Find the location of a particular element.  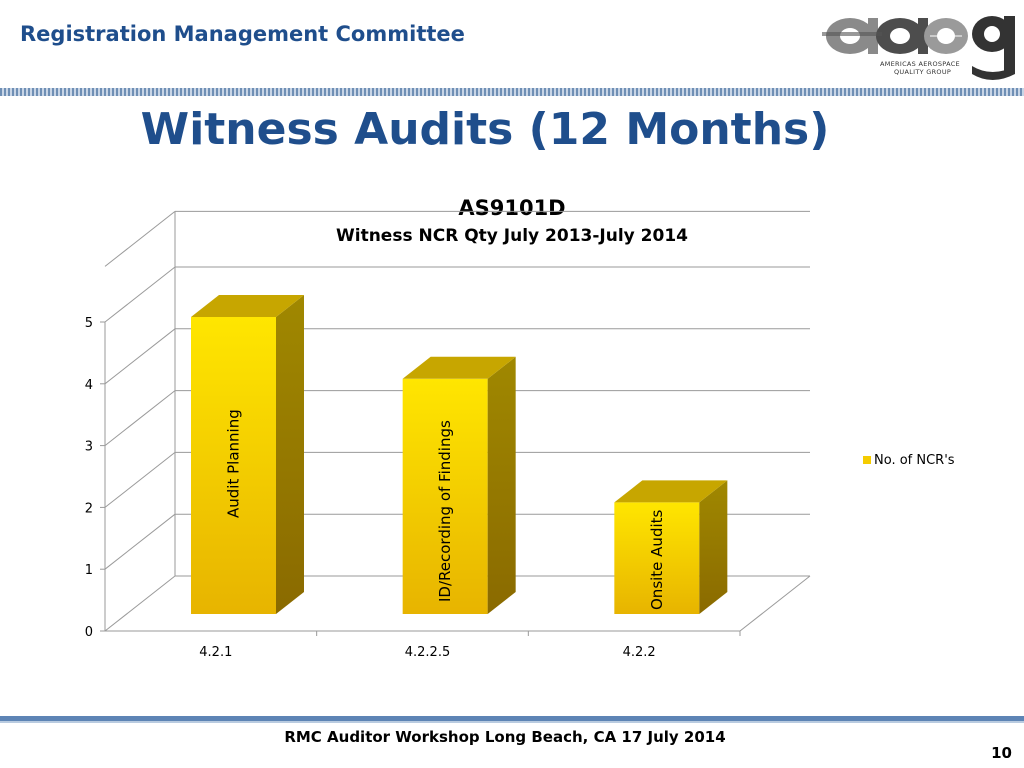

bar-data-label: ID/Recording of Findings is located at coordinates (445, 511).